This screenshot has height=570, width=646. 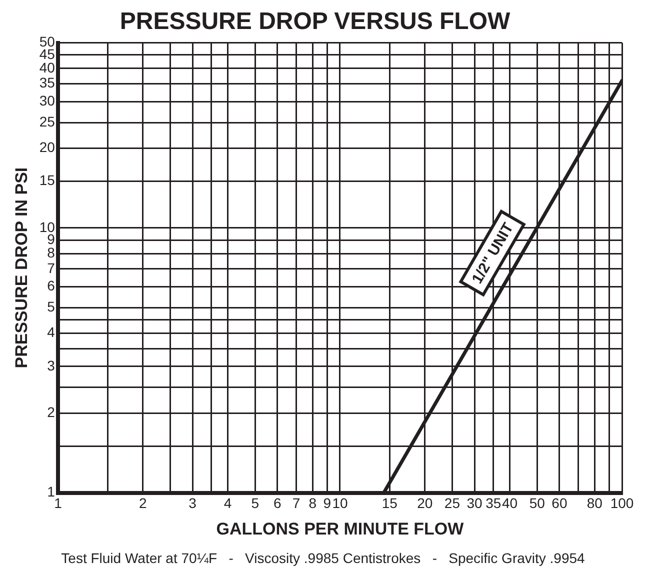 I want to click on x-tick-label: 9, so click(x=327, y=503).